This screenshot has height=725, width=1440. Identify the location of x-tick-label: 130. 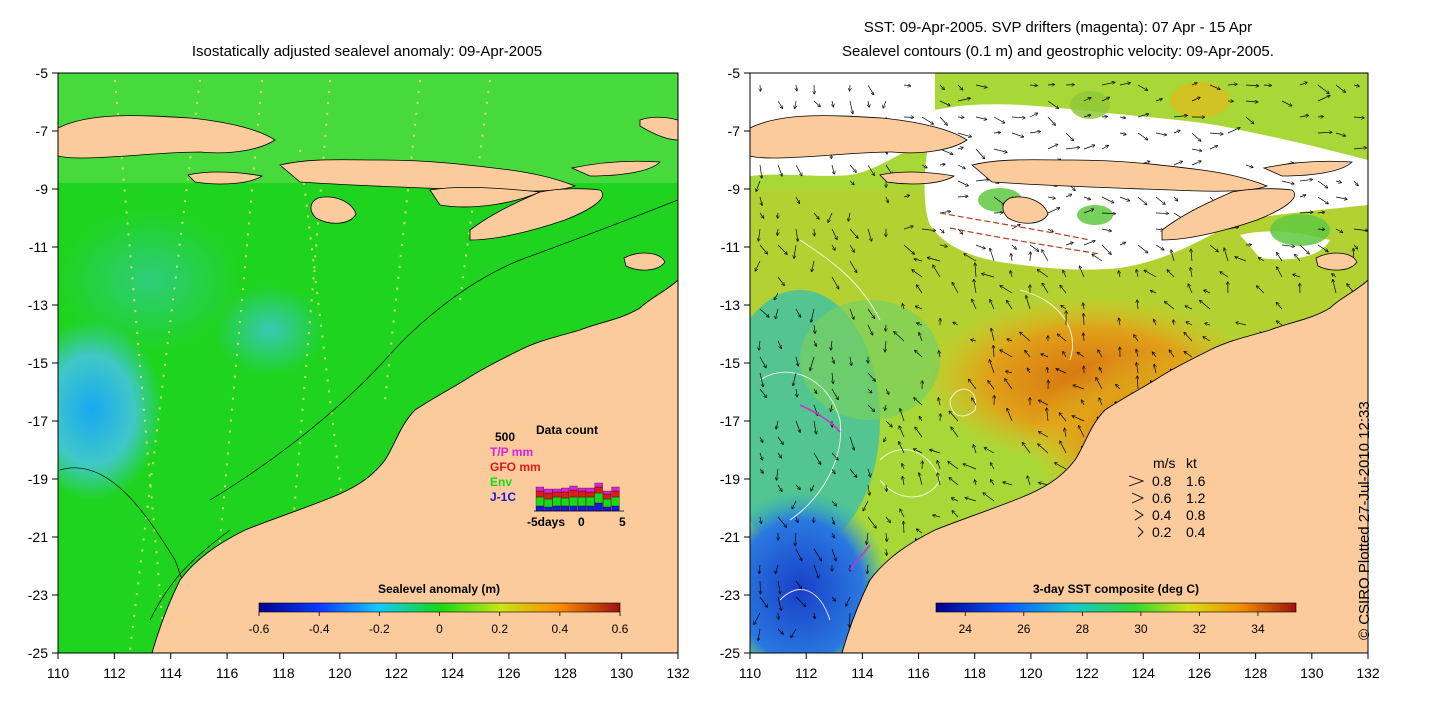
(1312, 673).